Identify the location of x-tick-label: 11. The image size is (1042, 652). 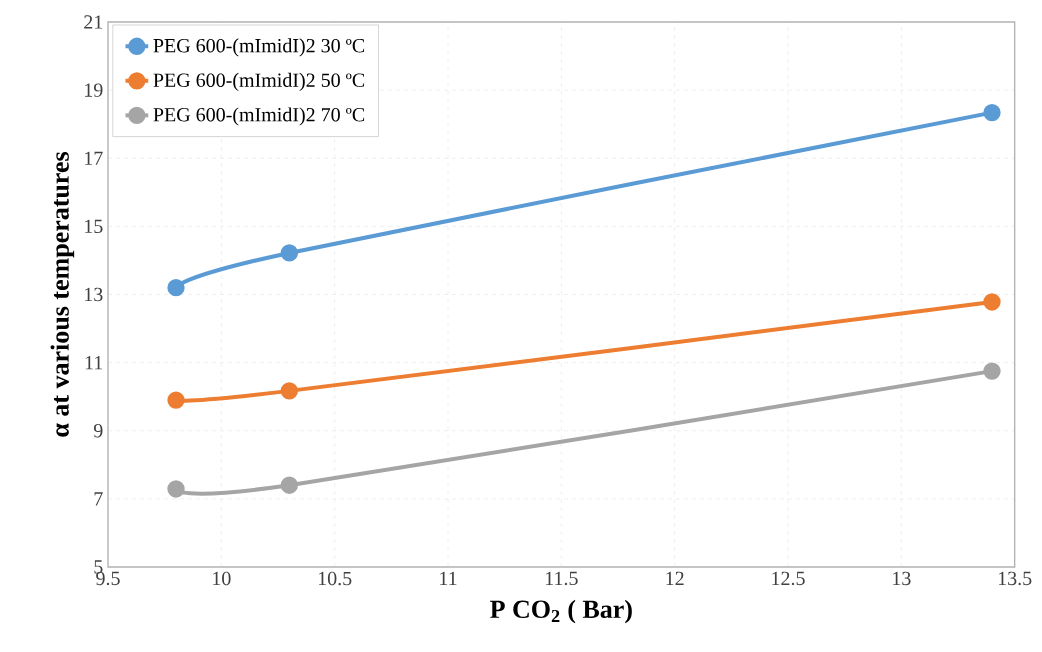
(448, 578).